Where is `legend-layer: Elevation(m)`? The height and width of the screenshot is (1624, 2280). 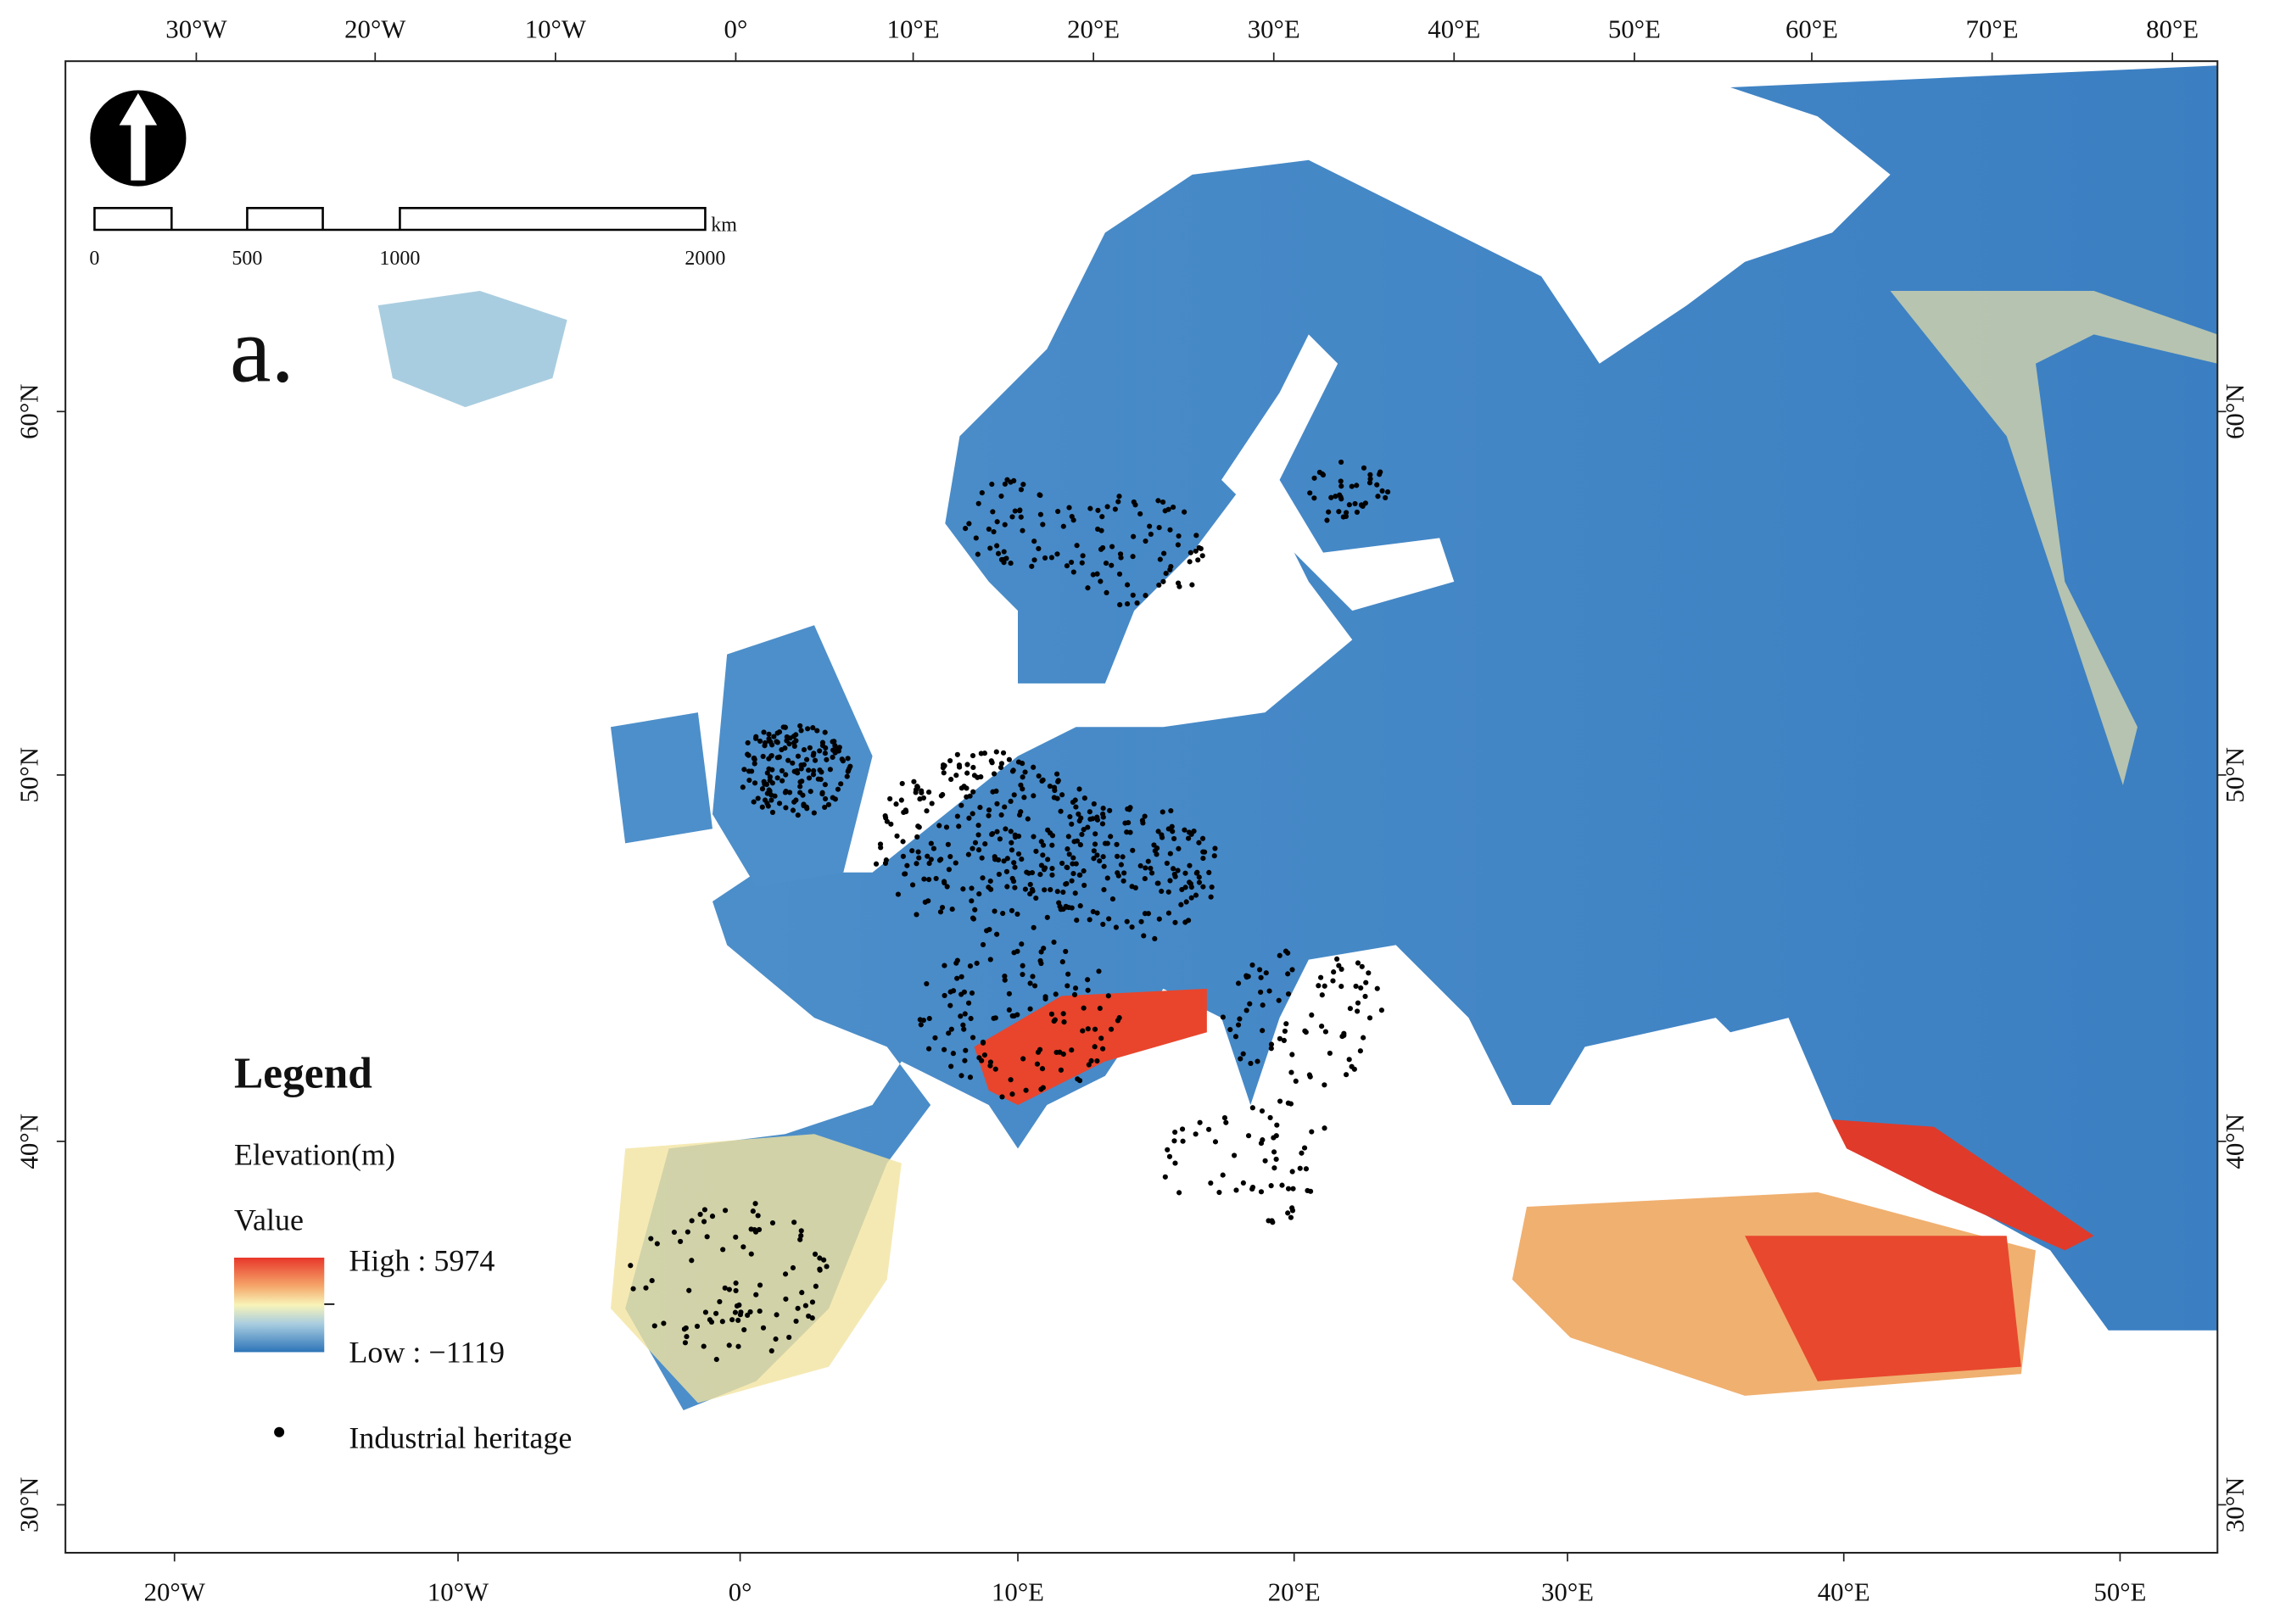
legend-layer: Elevation(m) is located at coordinates (314, 1154).